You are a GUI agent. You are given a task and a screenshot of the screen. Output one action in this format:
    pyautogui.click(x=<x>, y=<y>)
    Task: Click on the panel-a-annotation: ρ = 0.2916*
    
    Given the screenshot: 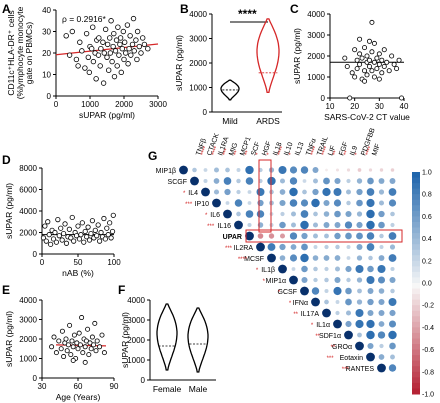 What is the action you would take?
    pyautogui.click(x=84, y=19)
    